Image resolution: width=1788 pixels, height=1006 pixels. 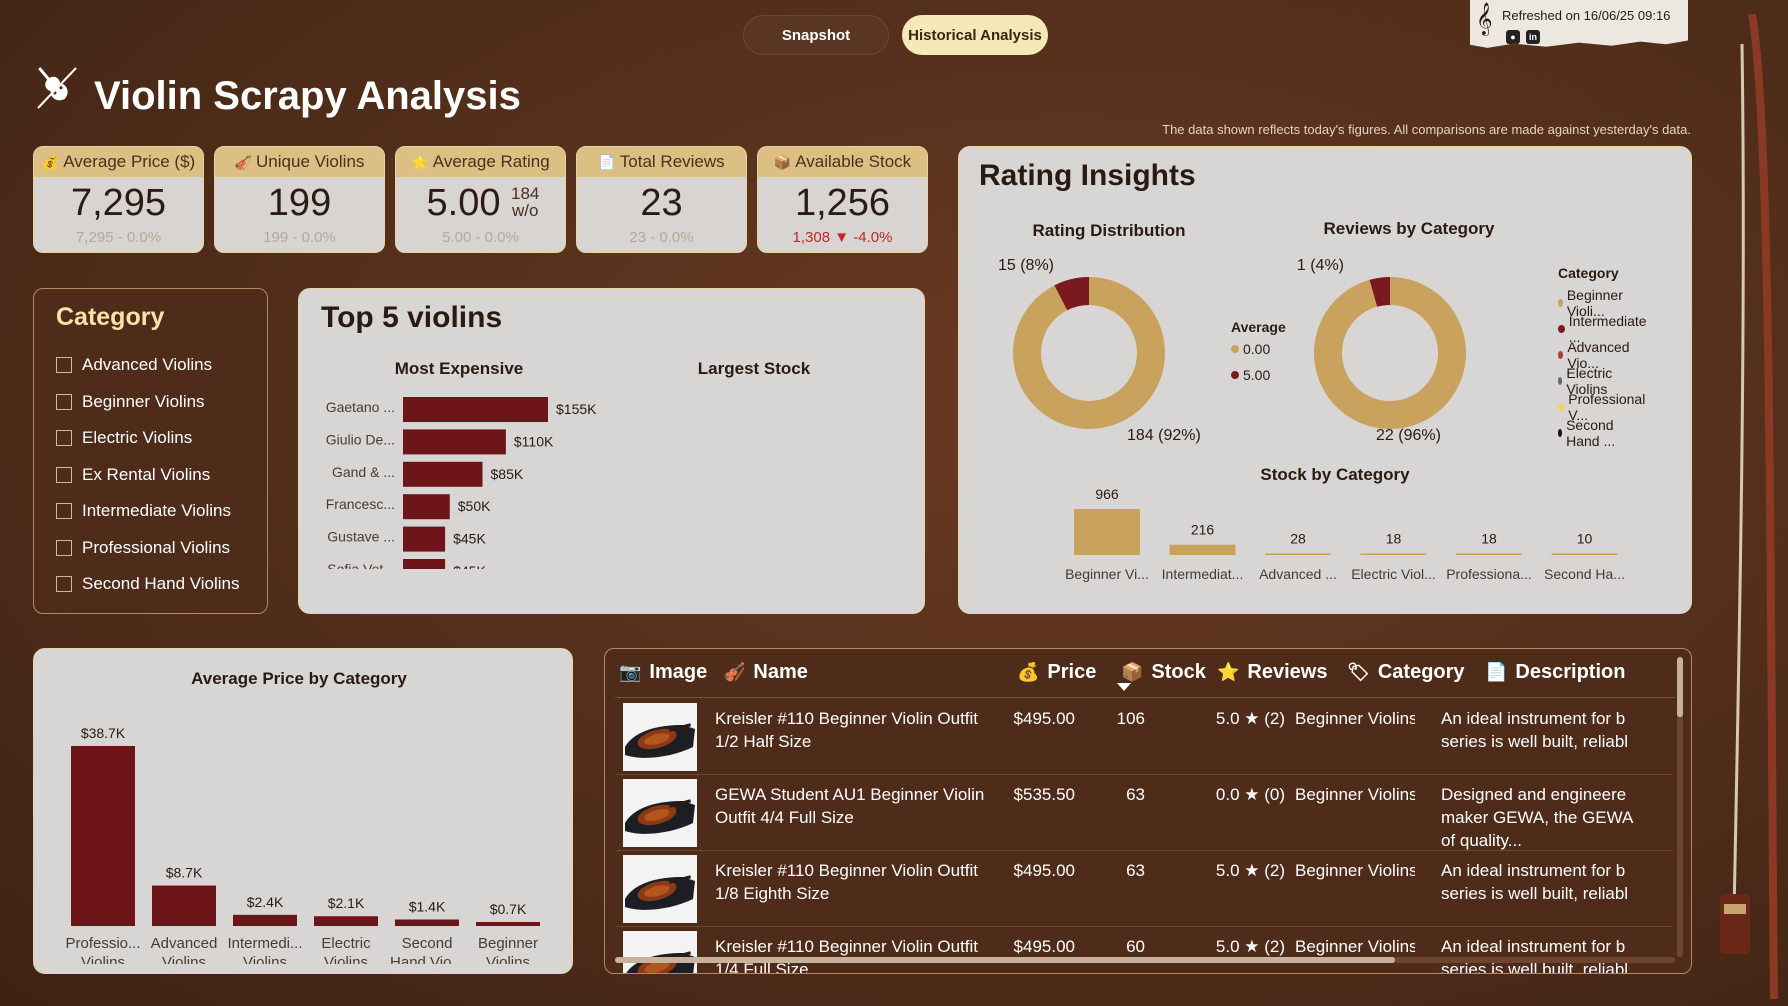 I want to click on violin-name-line: Outfit 4/4 Full Size, so click(x=784, y=817).